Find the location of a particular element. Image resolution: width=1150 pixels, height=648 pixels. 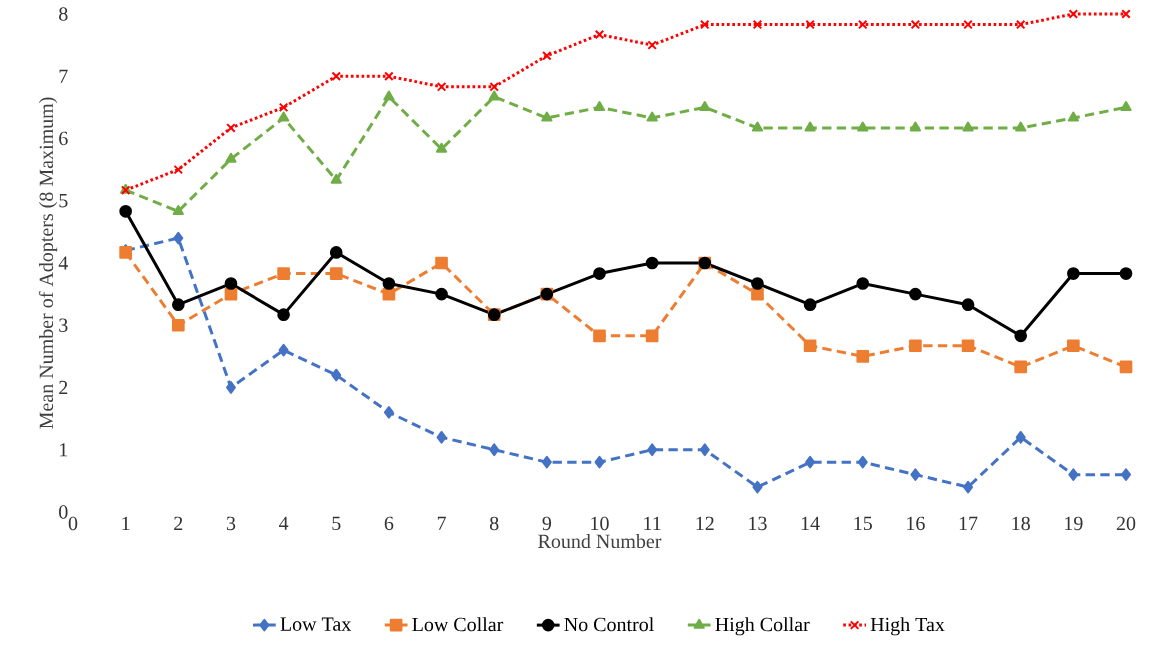

x-tick-label: 12 is located at coordinates (705, 523).